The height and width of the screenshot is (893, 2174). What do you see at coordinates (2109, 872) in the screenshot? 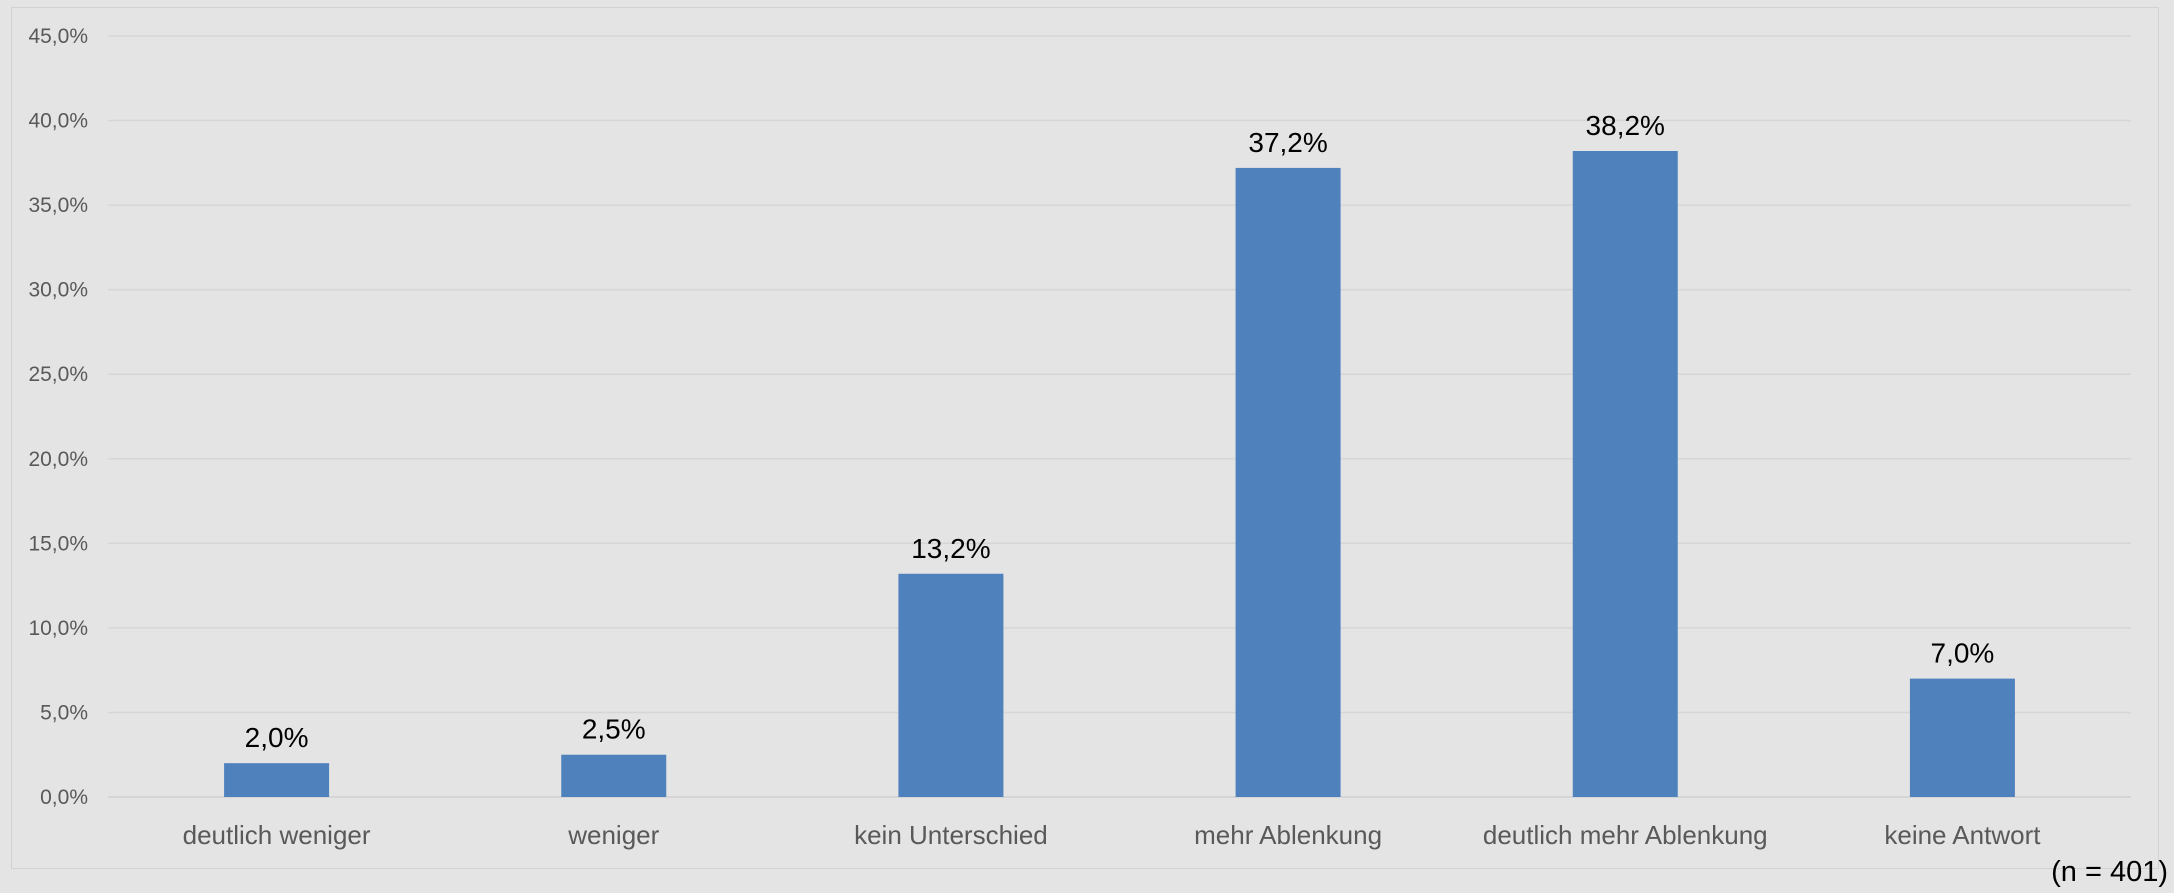
I see `sample-size-note: (n = 401)` at bounding box center [2109, 872].